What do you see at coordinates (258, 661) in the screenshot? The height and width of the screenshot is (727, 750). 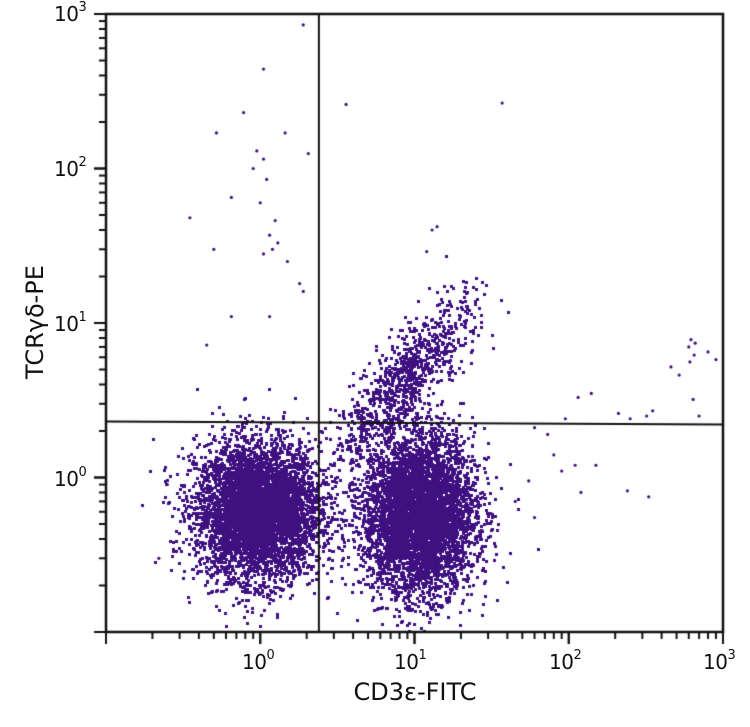 I see `x-tick-1: 10⁰` at bounding box center [258, 661].